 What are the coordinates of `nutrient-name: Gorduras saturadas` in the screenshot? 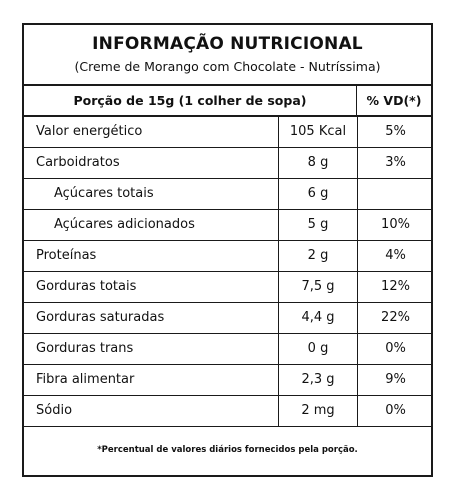 It's located at (100, 317).